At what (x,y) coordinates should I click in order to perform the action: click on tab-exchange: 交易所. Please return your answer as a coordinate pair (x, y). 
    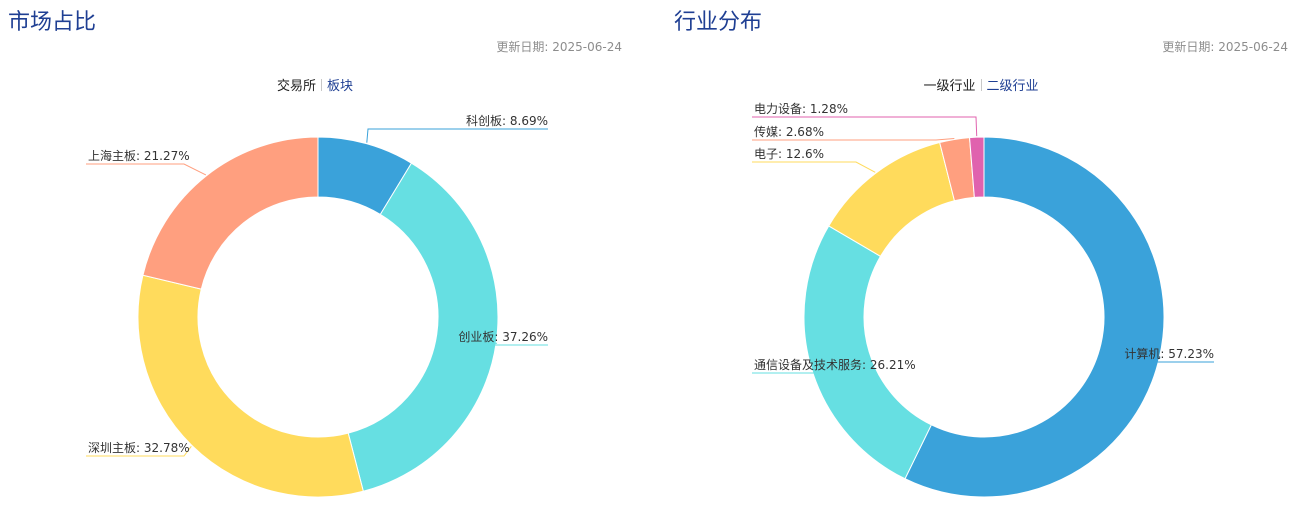
    Looking at the image, I should click on (296, 86).